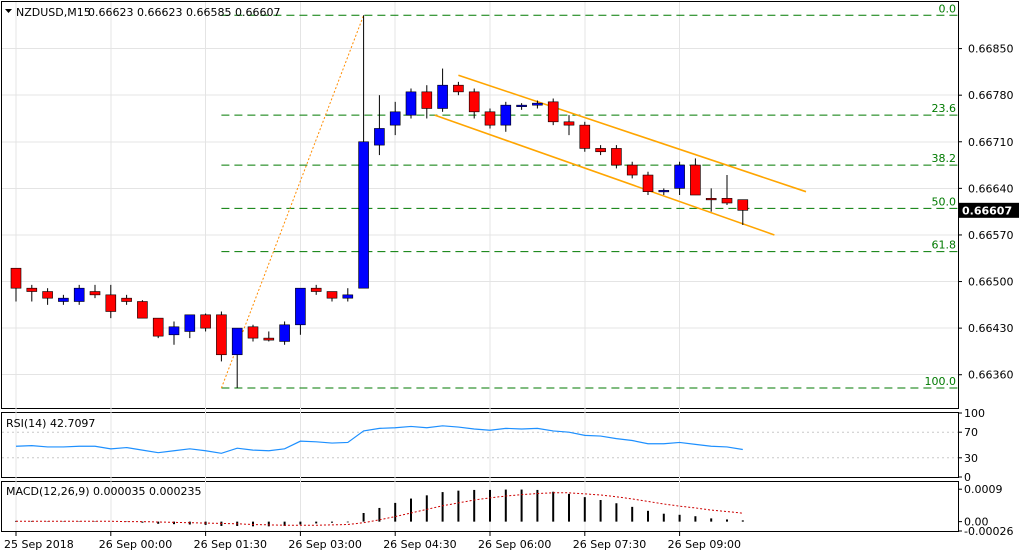 This screenshot has width=1020, height=556. I want to click on time-tick-label: 26 Sep 07:30, so click(609, 544).